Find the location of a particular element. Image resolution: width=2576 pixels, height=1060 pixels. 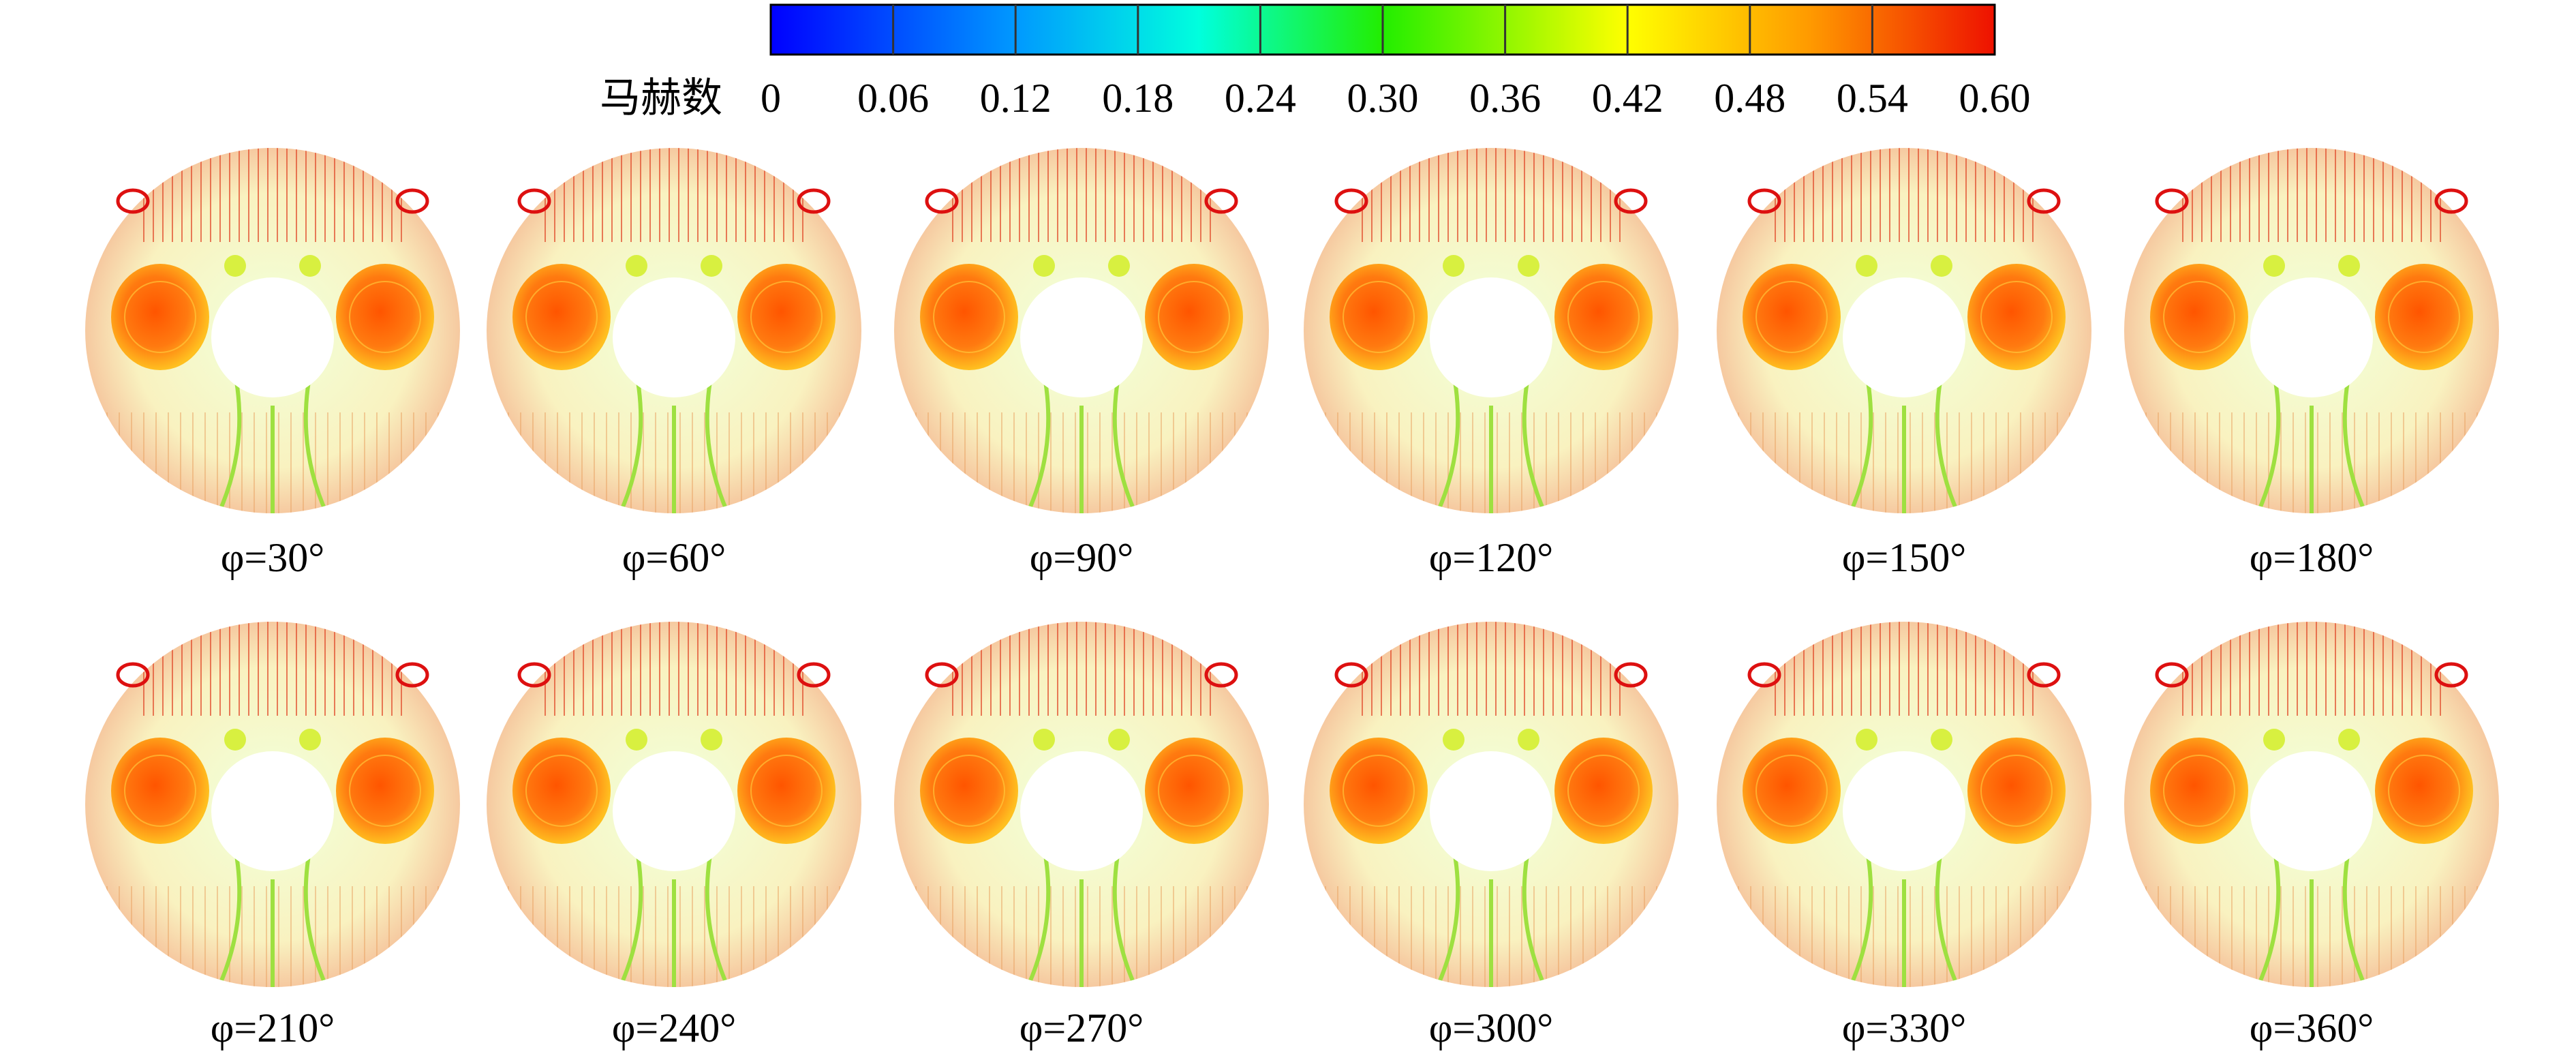

panel: φ=210° is located at coordinates (272, 832).